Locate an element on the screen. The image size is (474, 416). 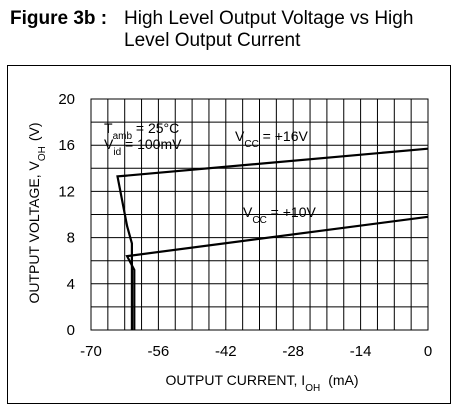
x-tick-label: -56 is located at coordinates (159, 351).